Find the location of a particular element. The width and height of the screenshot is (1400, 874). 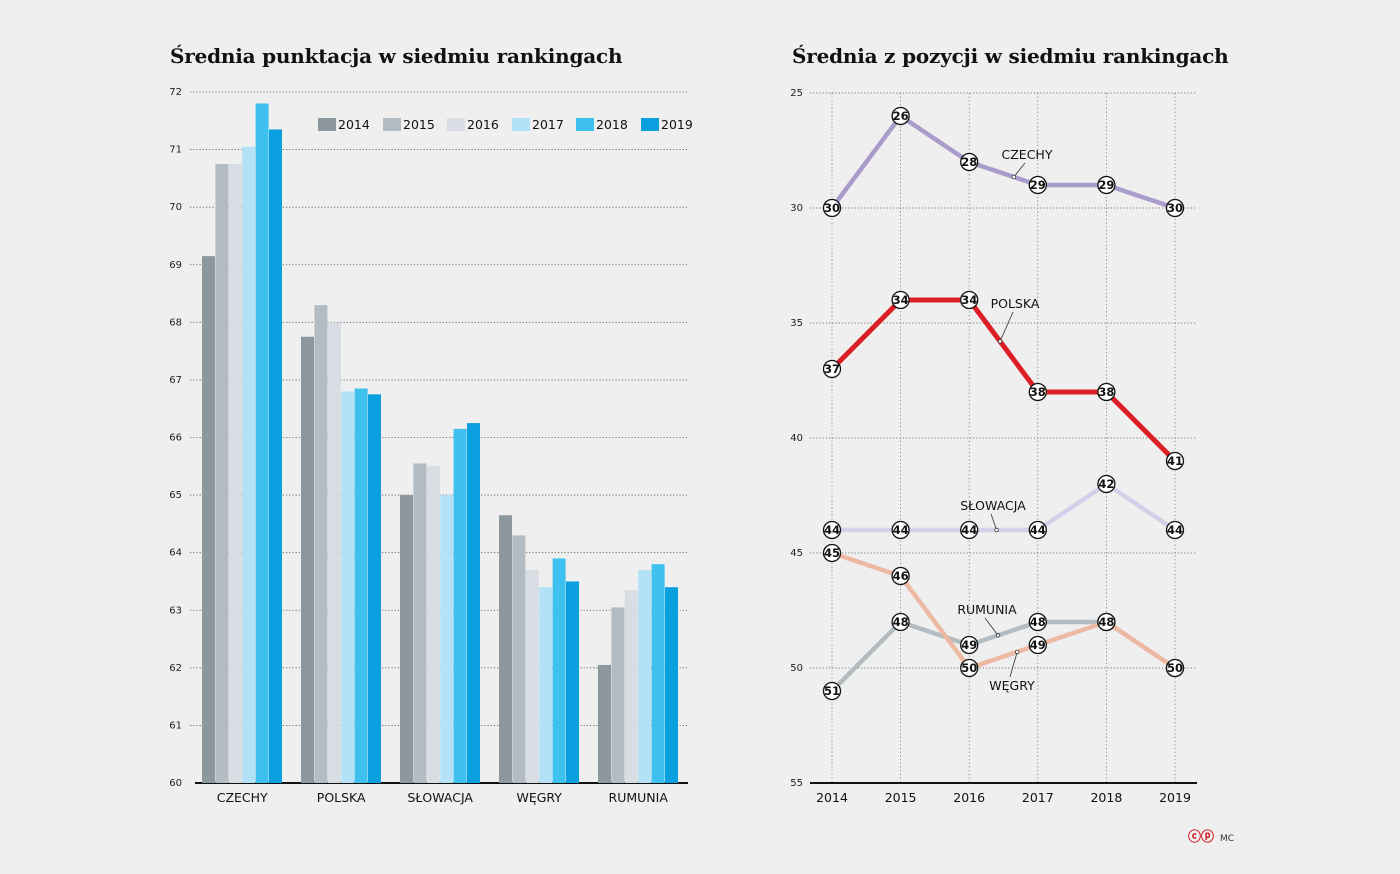

point-marker-rumunia-2014 is located at coordinates (832, 691).